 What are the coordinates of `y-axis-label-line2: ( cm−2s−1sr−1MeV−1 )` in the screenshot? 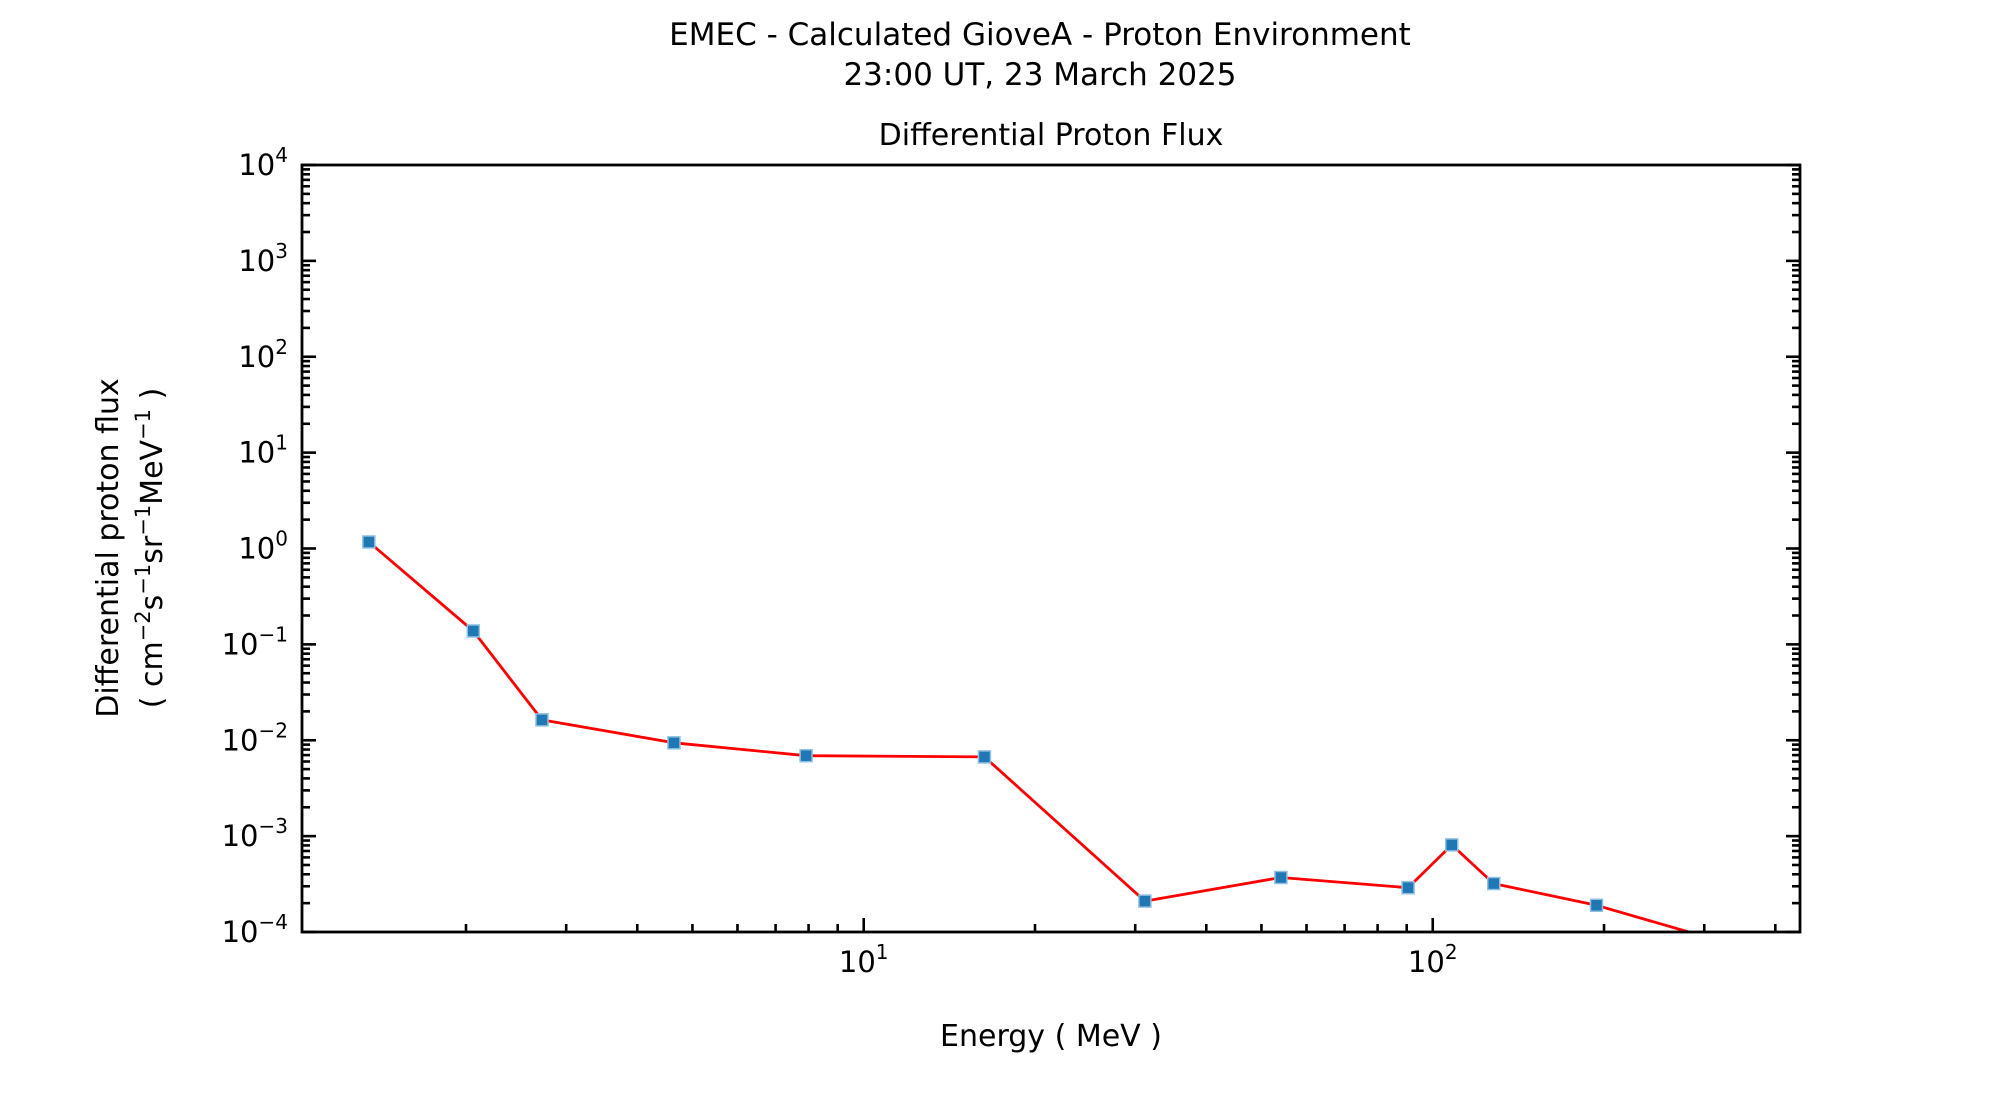 It's located at (150, 548).